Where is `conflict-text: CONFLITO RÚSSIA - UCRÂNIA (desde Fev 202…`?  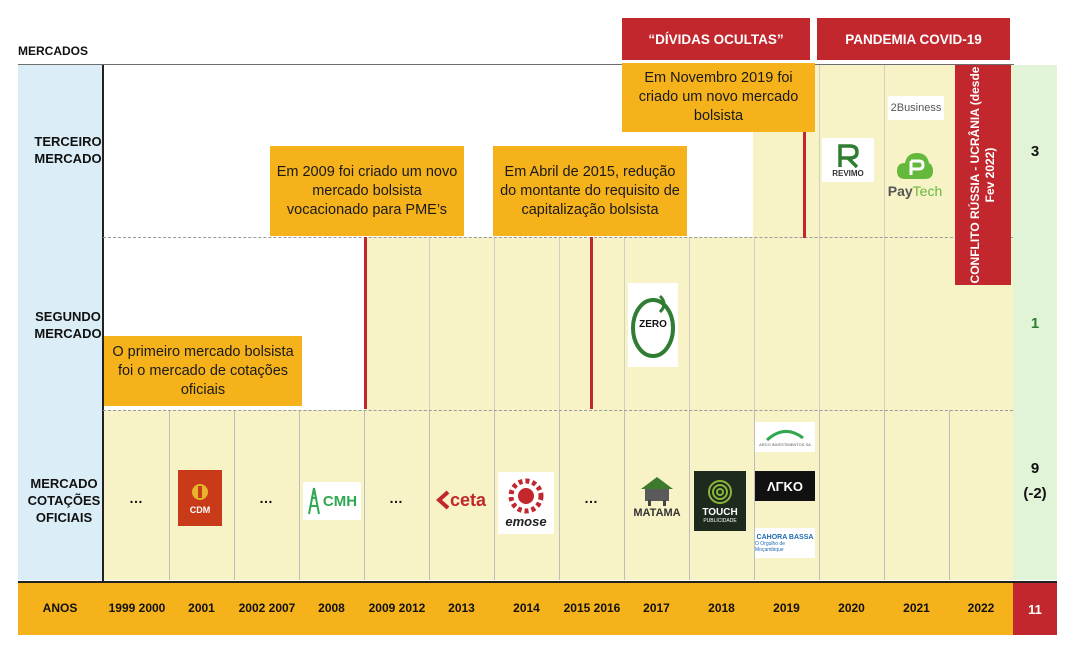 conflict-text: CONFLITO RÚSSIA - UCRÂNIA (desde Fev 202… is located at coordinates (982, 175).